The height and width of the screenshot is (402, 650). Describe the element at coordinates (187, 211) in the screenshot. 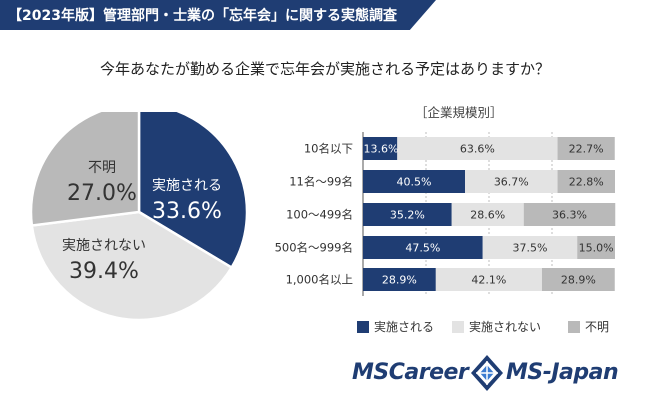

I see `pie-slice-held-percent: 33.6%` at that location.